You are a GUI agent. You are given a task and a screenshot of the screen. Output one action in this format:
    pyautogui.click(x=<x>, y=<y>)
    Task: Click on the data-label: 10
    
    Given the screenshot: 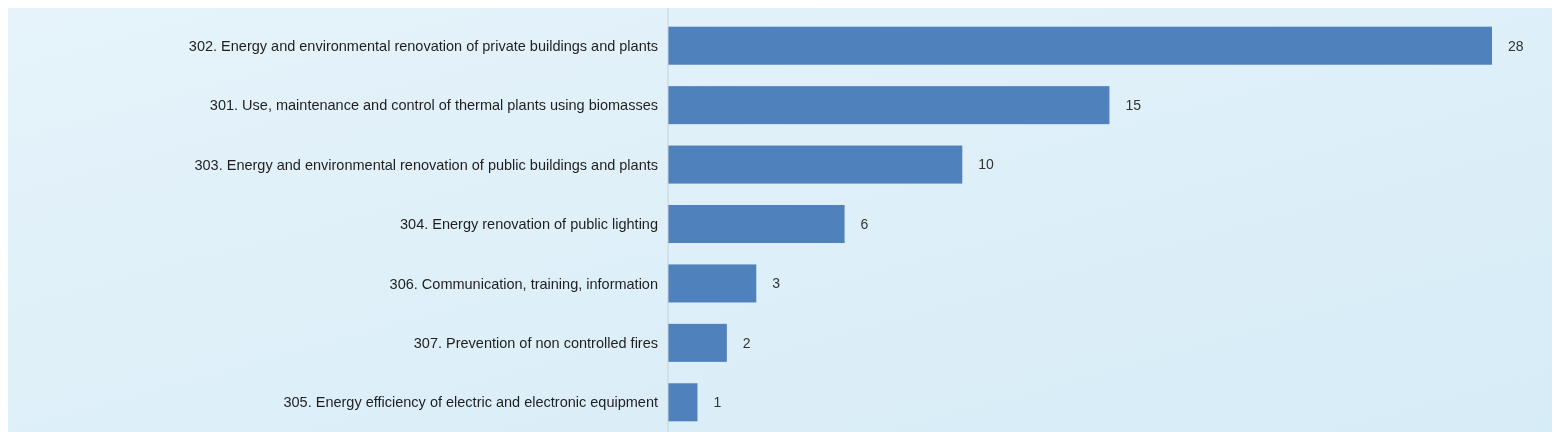 What is the action you would take?
    pyautogui.click(x=986, y=164)
    